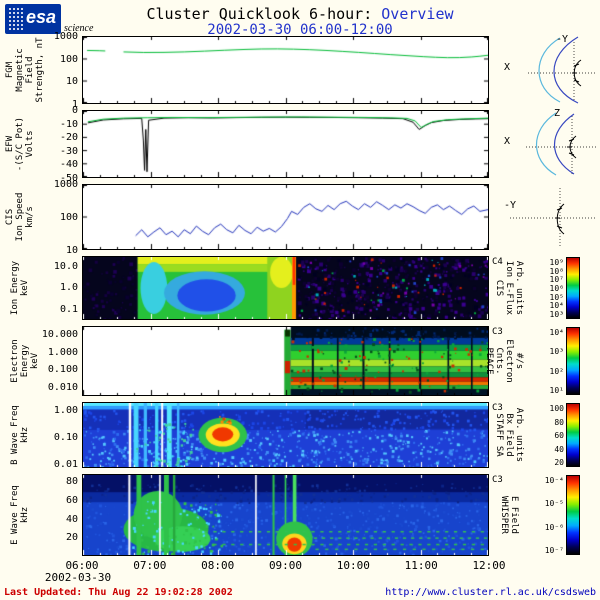 The height and width of the screenshot is (600, 600). Describe the element at coordinates (68, 124) in the screenshot. I see `y-tick-label: -10` at that location.